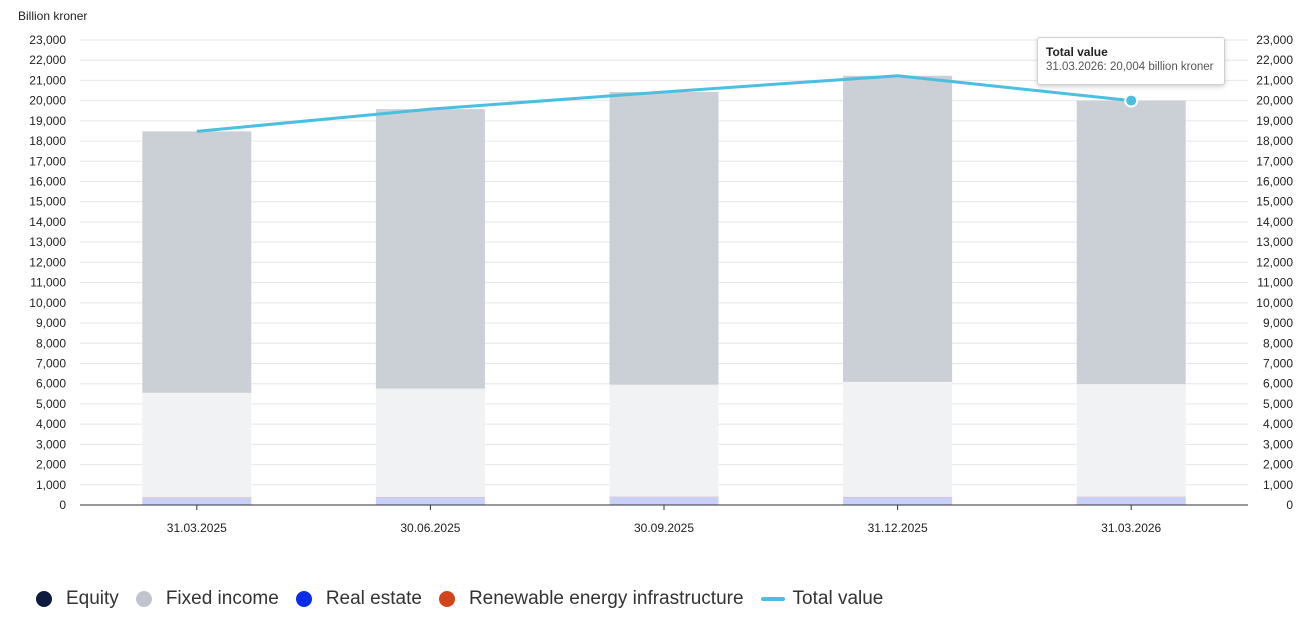  I want to click on y-tick-label-left: 2,000, so click(51, 465).